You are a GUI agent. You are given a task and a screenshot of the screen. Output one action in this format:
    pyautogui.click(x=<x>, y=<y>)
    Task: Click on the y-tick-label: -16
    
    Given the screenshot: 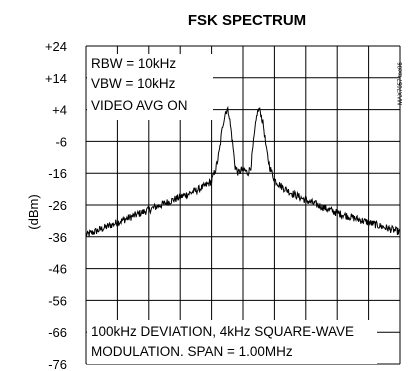 What is the action you would take?
    pyautogui.click(x=57, y=173)
    